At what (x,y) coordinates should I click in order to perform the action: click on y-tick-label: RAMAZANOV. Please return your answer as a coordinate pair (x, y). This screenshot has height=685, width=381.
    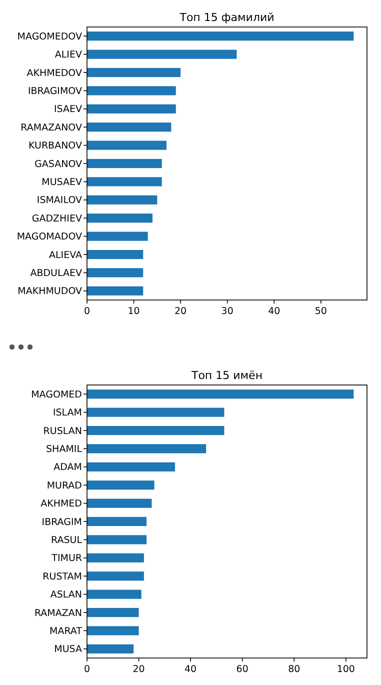
    Looking at the image, I should click on (51, 128).